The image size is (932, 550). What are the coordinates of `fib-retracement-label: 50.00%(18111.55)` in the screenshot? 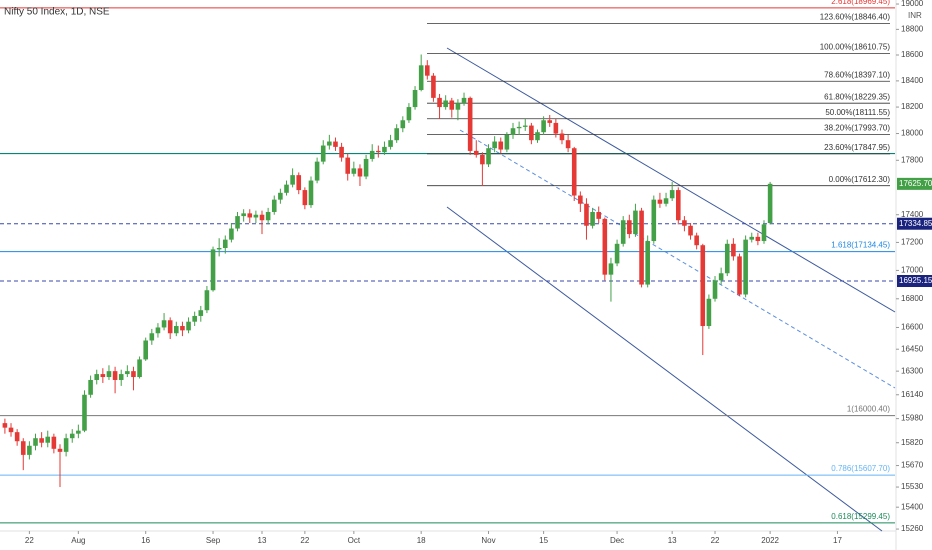 It's located at (857, 112).